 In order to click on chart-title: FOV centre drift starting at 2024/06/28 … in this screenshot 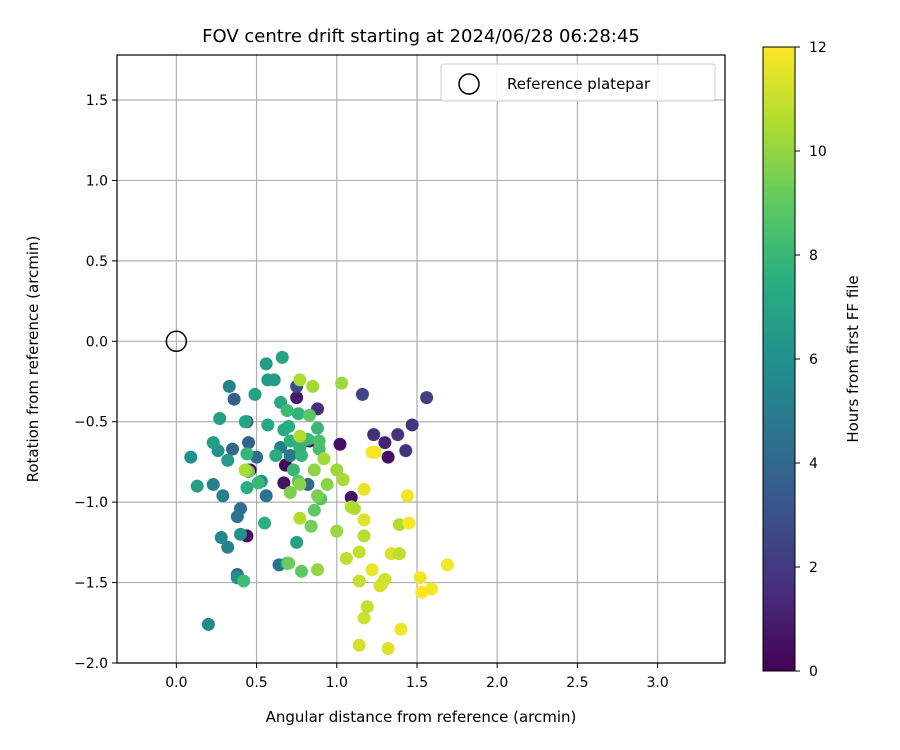, I will do `click(421, 36)`.